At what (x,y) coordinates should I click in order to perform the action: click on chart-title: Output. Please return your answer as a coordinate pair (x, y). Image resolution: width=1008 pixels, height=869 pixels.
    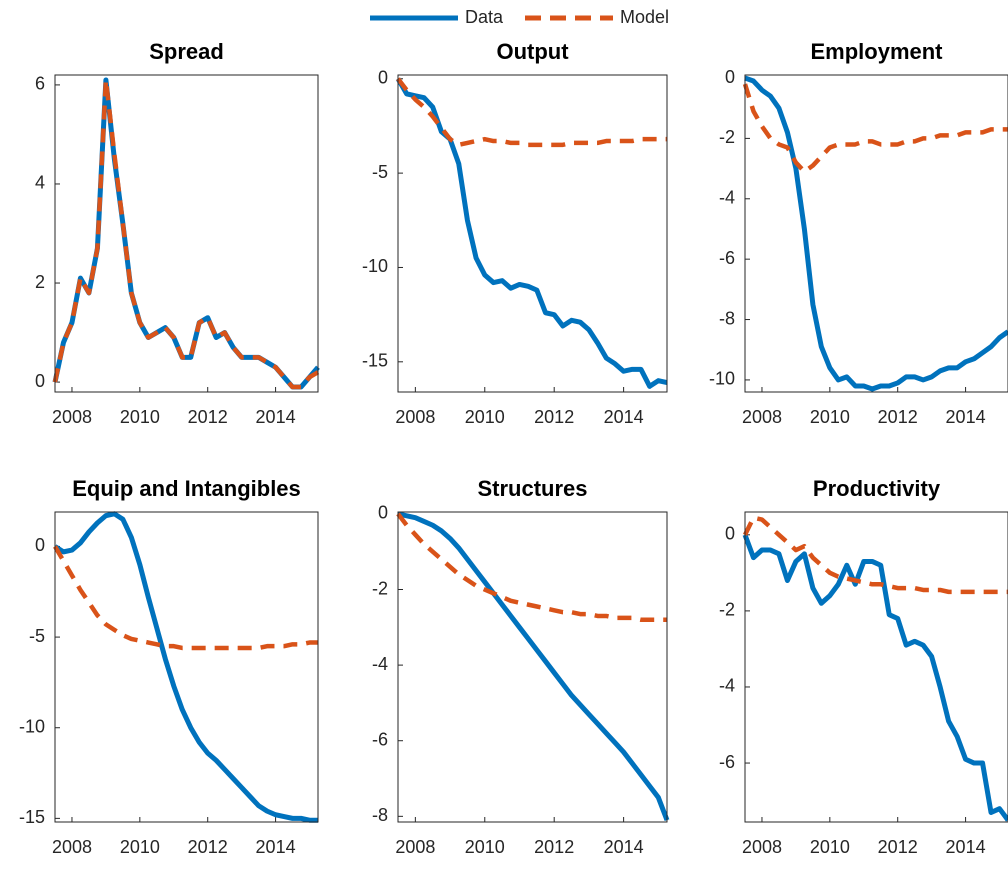
    Looking at the image, I should click on (532, 51).